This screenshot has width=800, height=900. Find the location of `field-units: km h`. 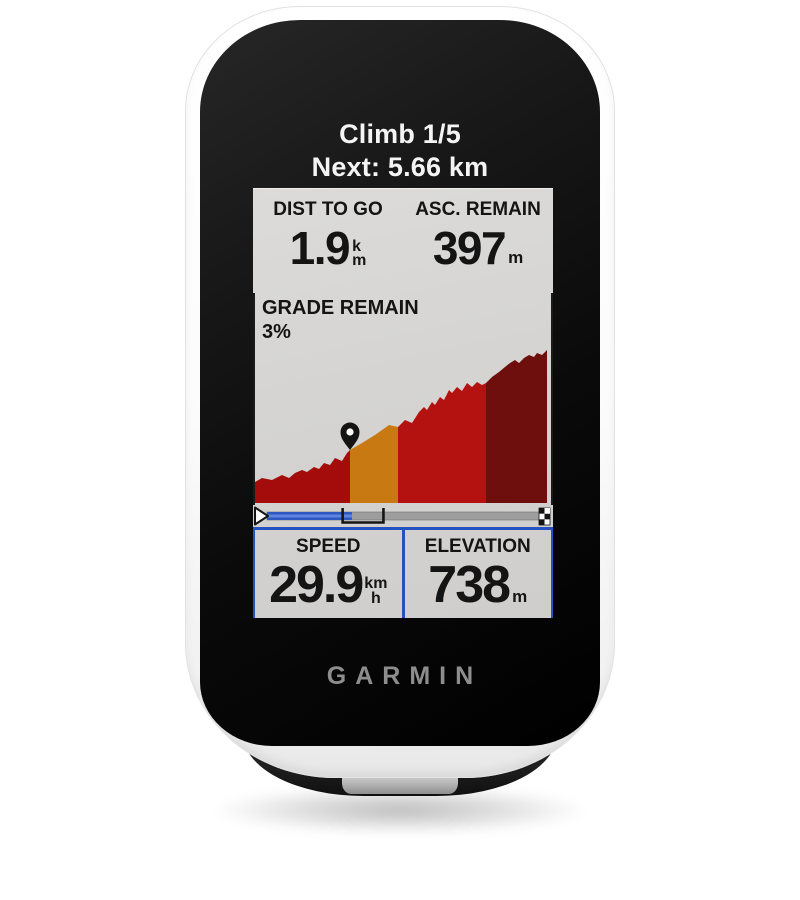

field-units: km h is located at coordinates (376, 591).